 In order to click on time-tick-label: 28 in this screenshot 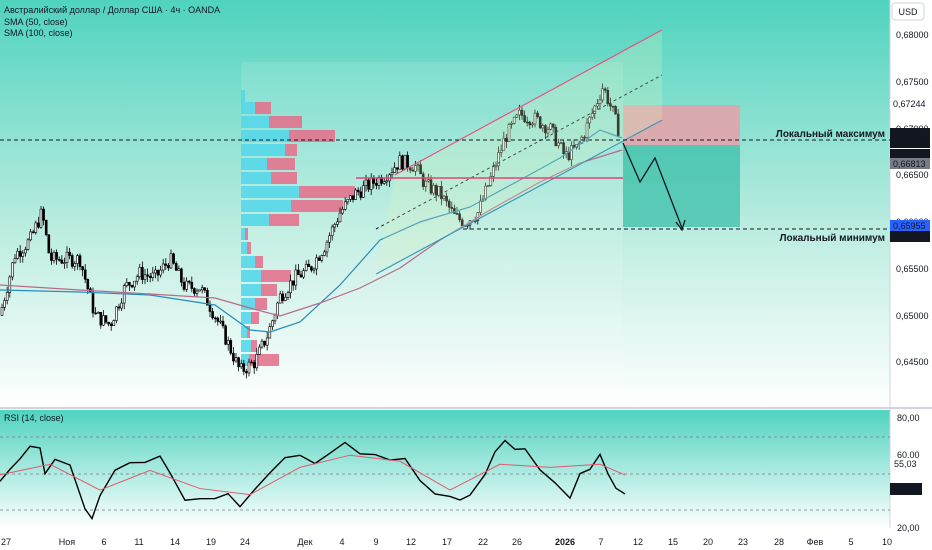, I will do `click(779, 542)`.